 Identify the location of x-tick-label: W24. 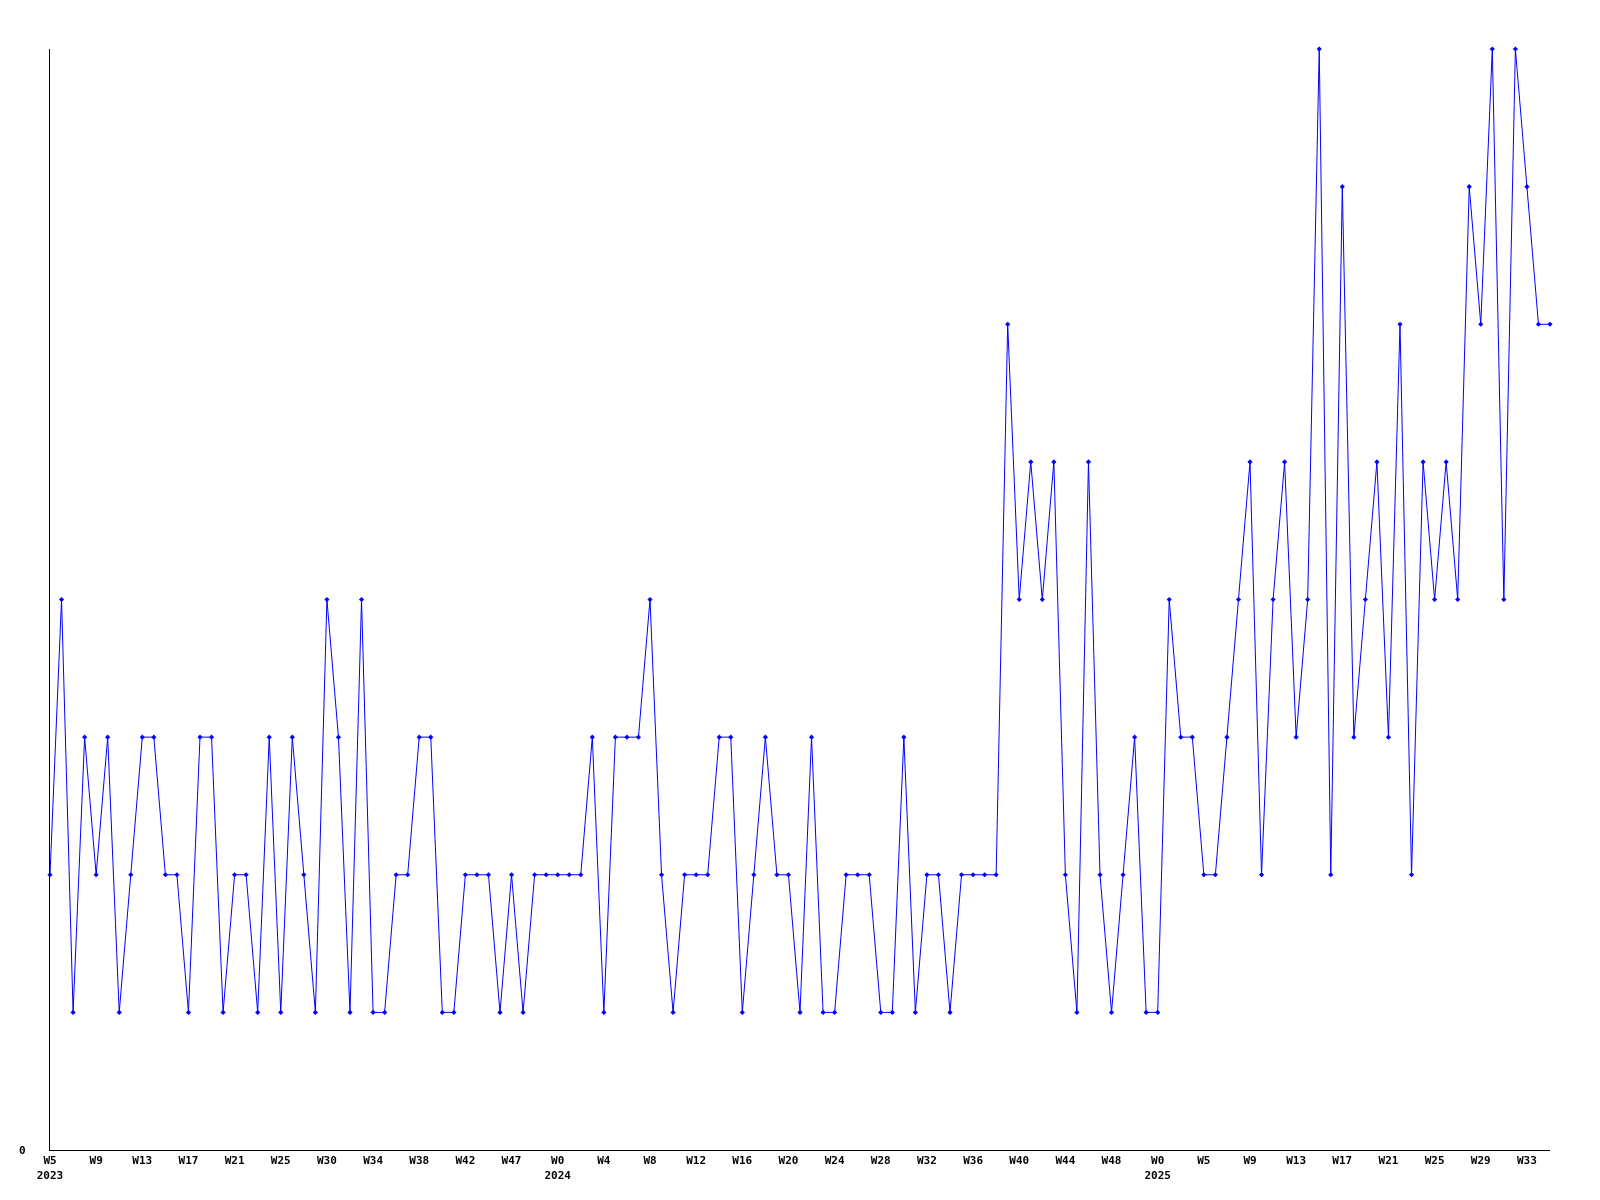
(834, 1161).